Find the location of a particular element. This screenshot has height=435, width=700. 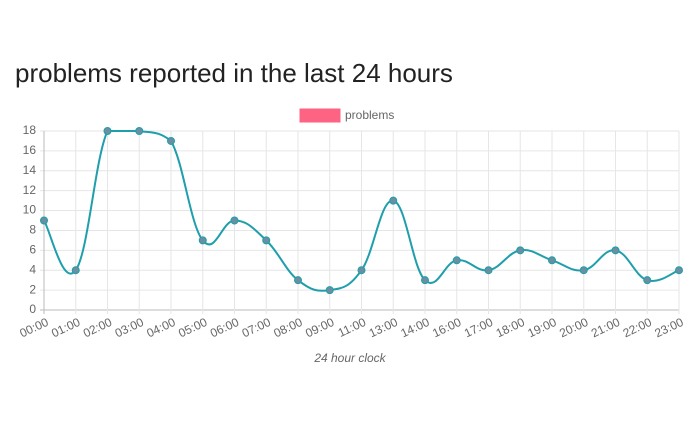

x-tick-label: 08:00 is located at coordinates (287, 328).